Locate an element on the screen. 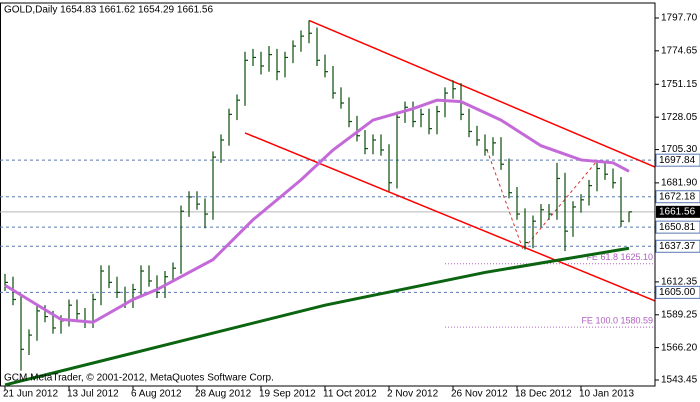 The image size is (700, 402). level-label: 1605.00 is located at coordinates (677, 292).